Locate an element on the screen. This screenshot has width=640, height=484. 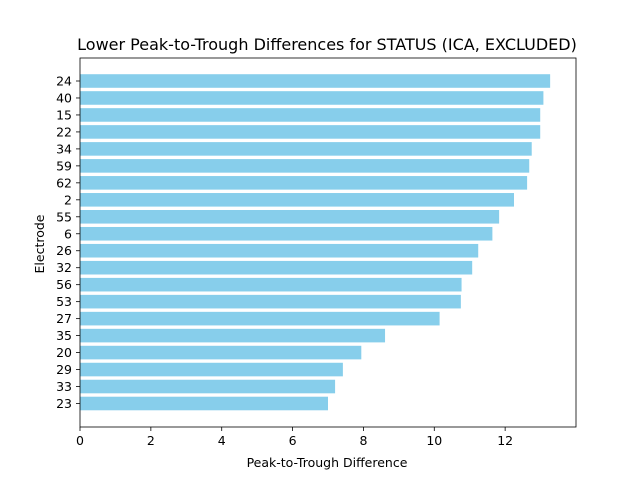
y-tick-label: 40 is located at coordinates (64, 97).